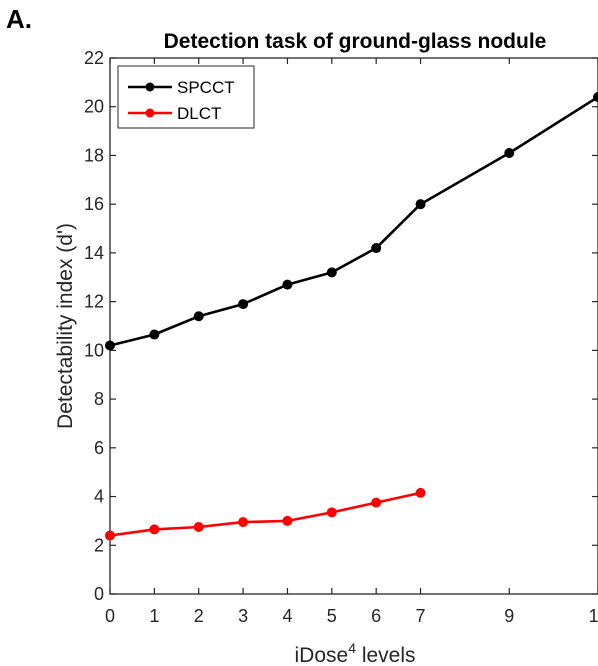  What do you see at coordinates (206, 87) in the screenshot?
I see `legend-label-spcct: SPCCT` at bounding box center [206, 87].